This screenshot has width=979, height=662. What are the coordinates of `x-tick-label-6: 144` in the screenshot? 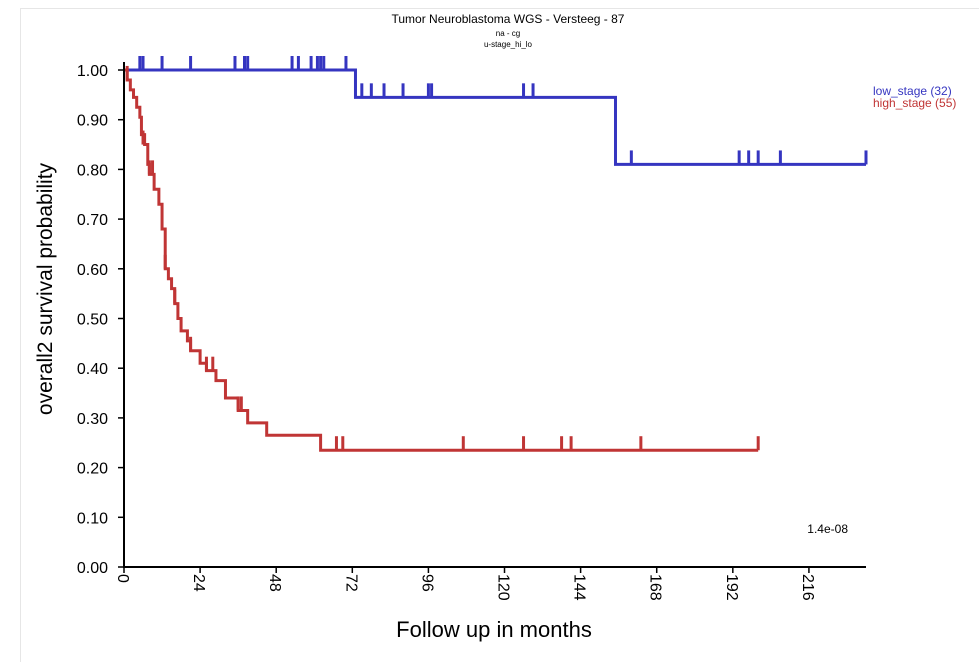 It's located at (579, 587).